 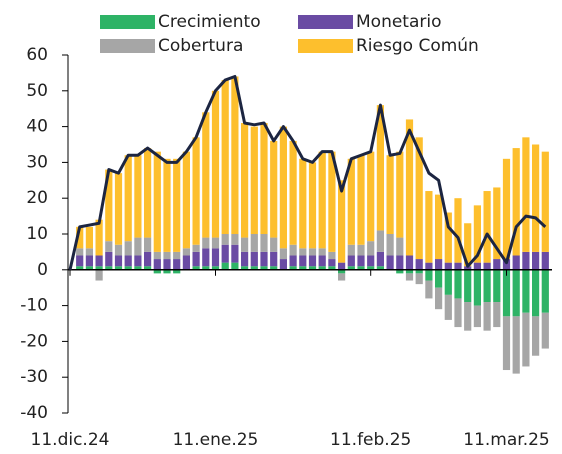 What do you see at coordinates (37, 55) in the screenshot?
I see `y-tick-label: 60` at bounding box center [37, 55].